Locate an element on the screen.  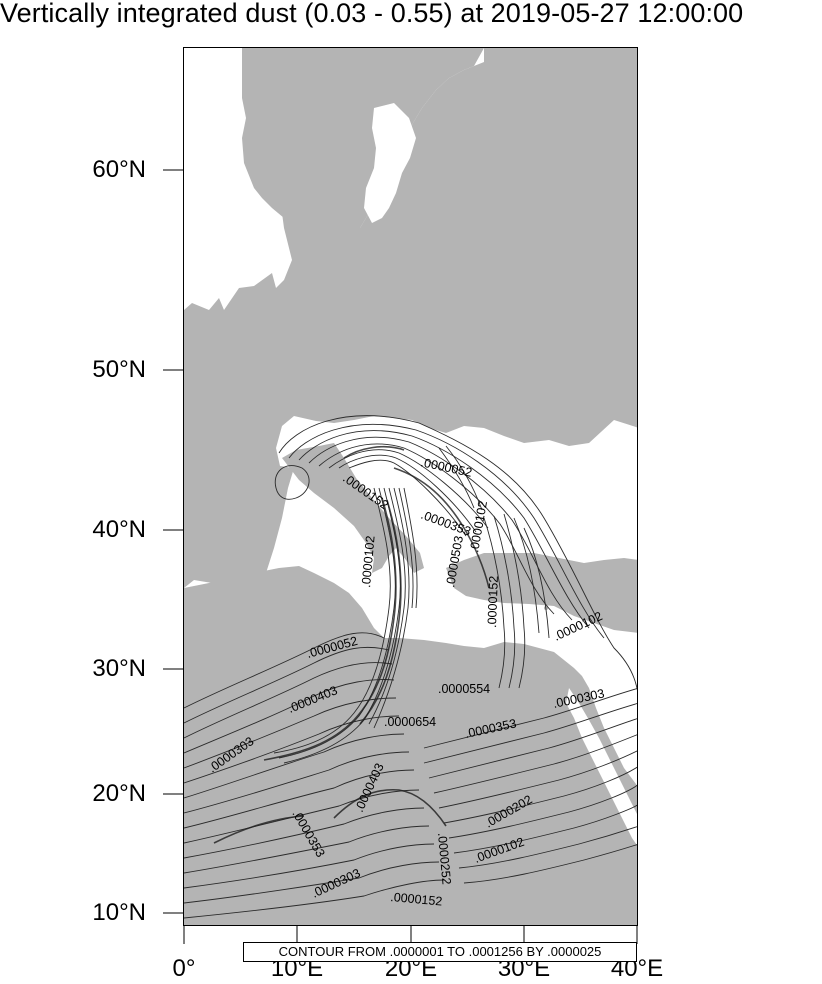
lat-tick-label-20n: 20°N is located at coordinates (119, 793).